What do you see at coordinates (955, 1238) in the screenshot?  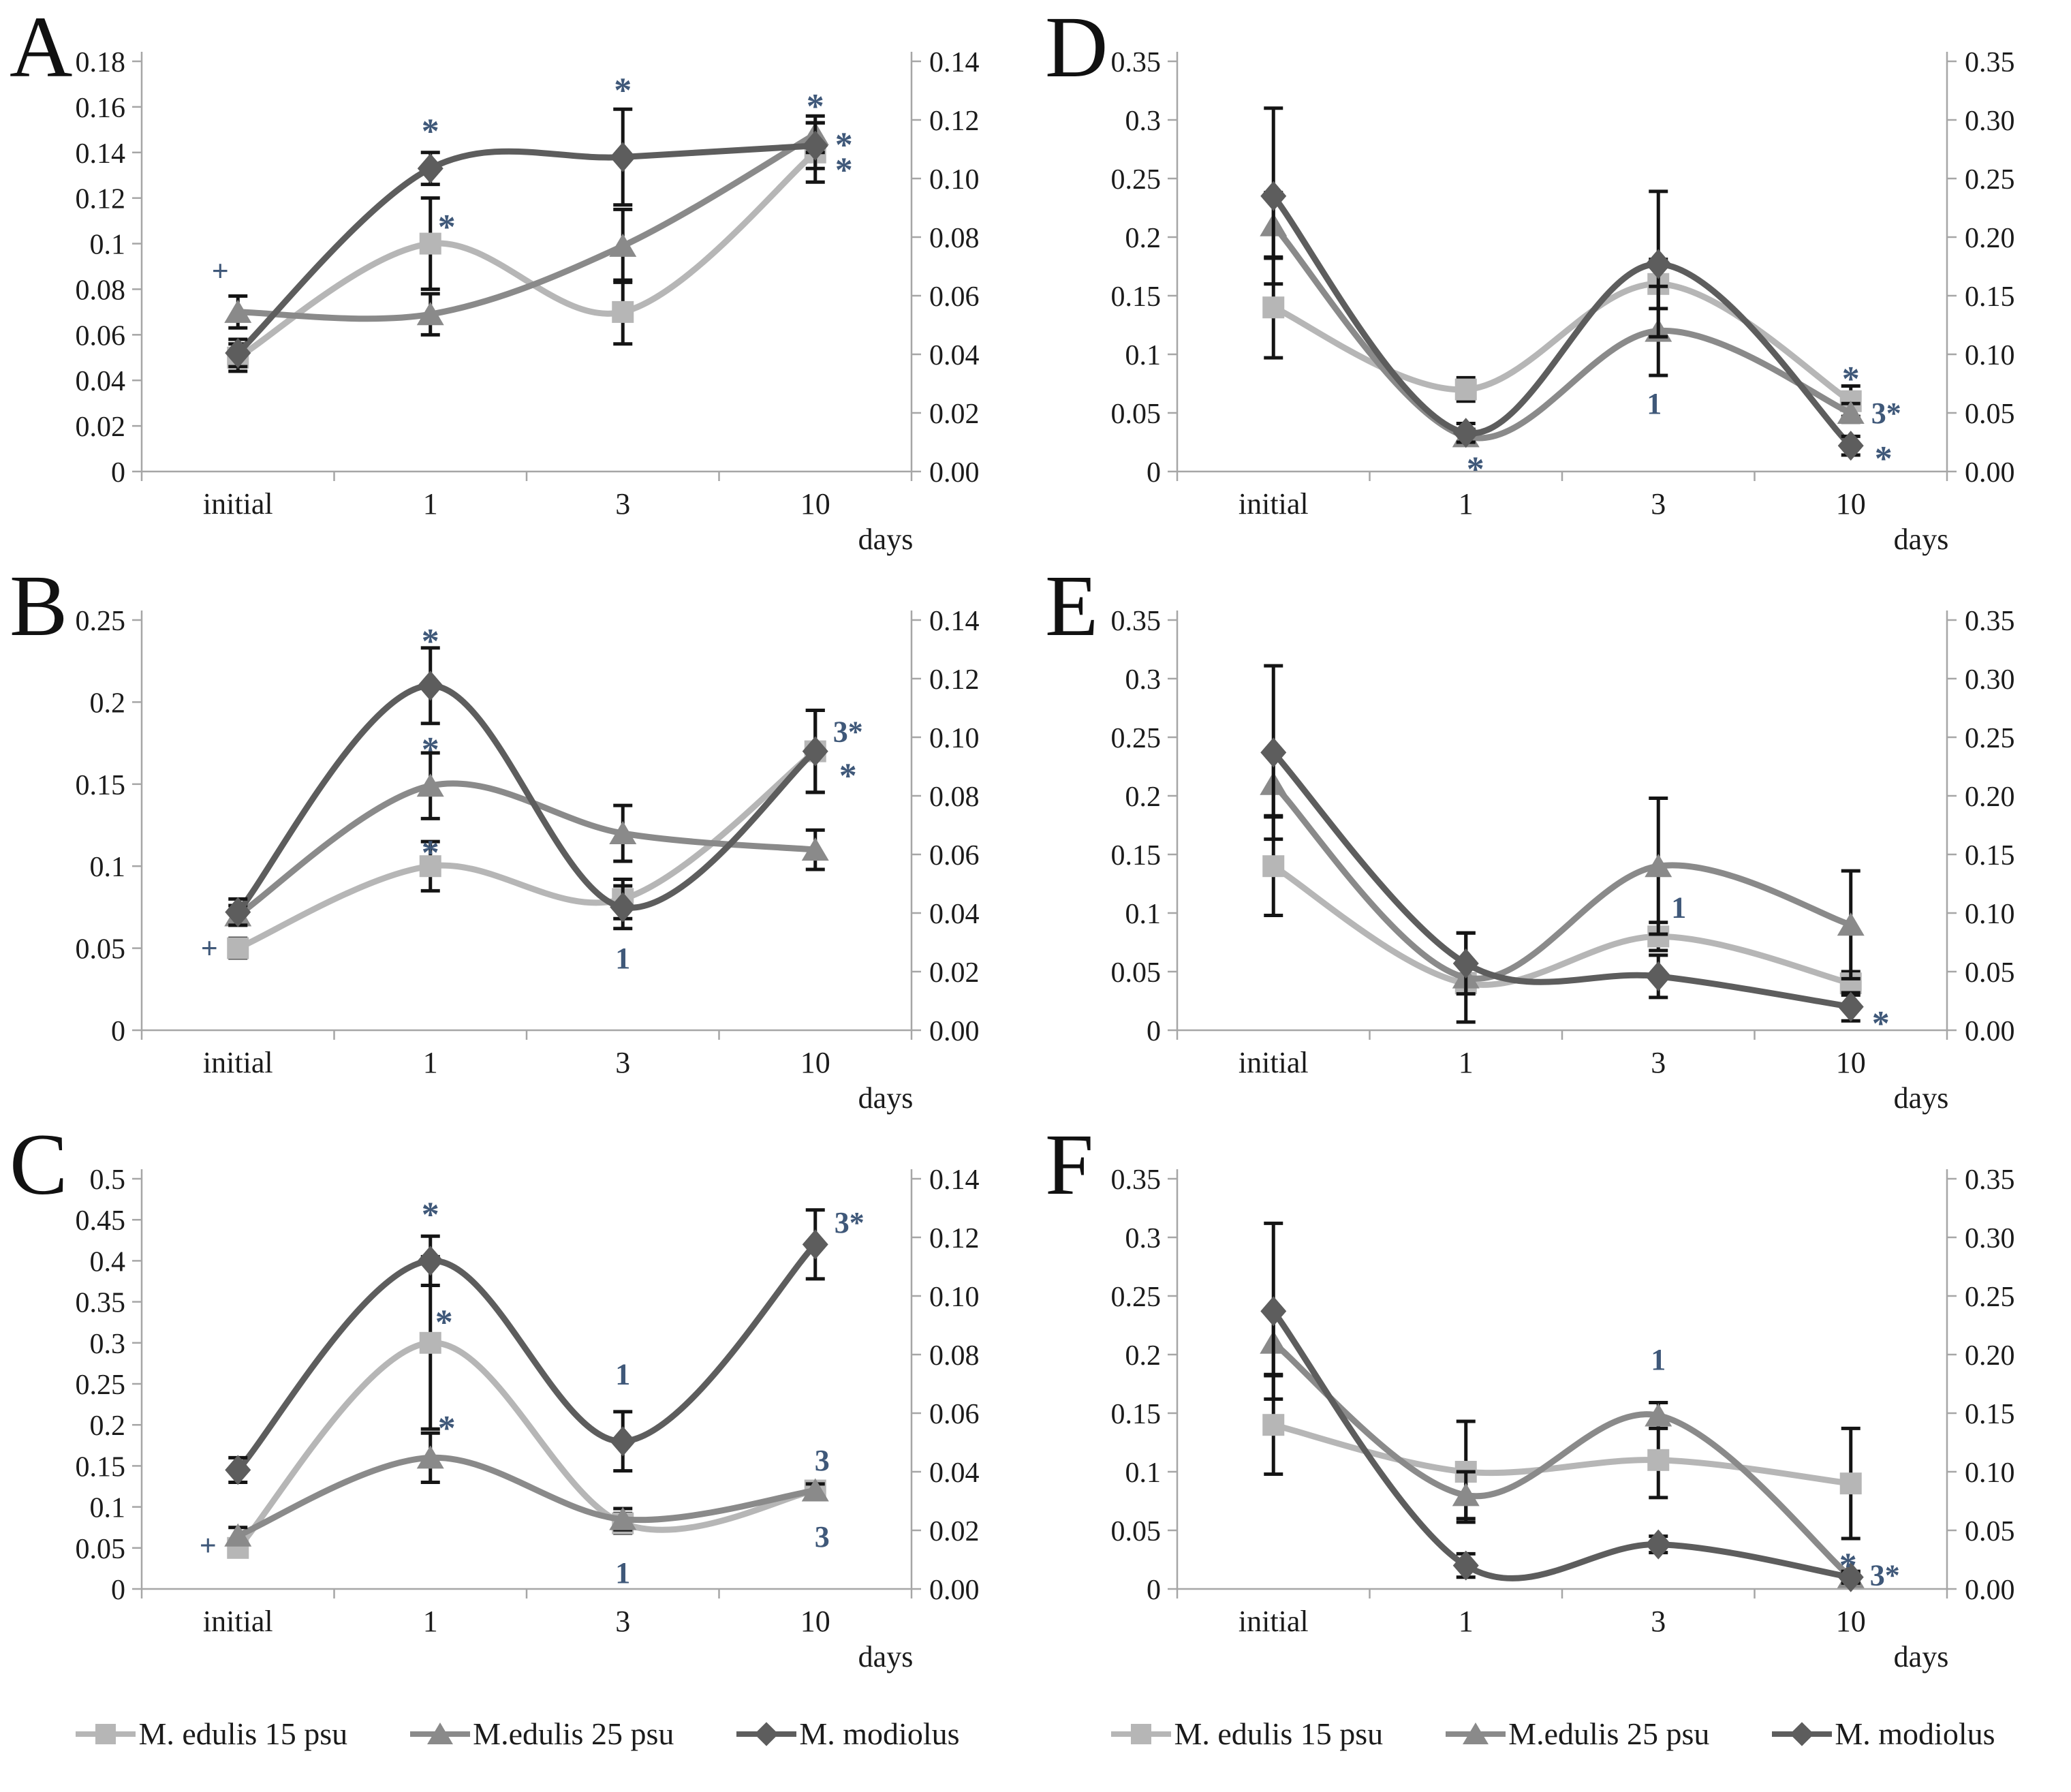 I see `right-tick-label: 0.12` at bounding box center [955, 1238].